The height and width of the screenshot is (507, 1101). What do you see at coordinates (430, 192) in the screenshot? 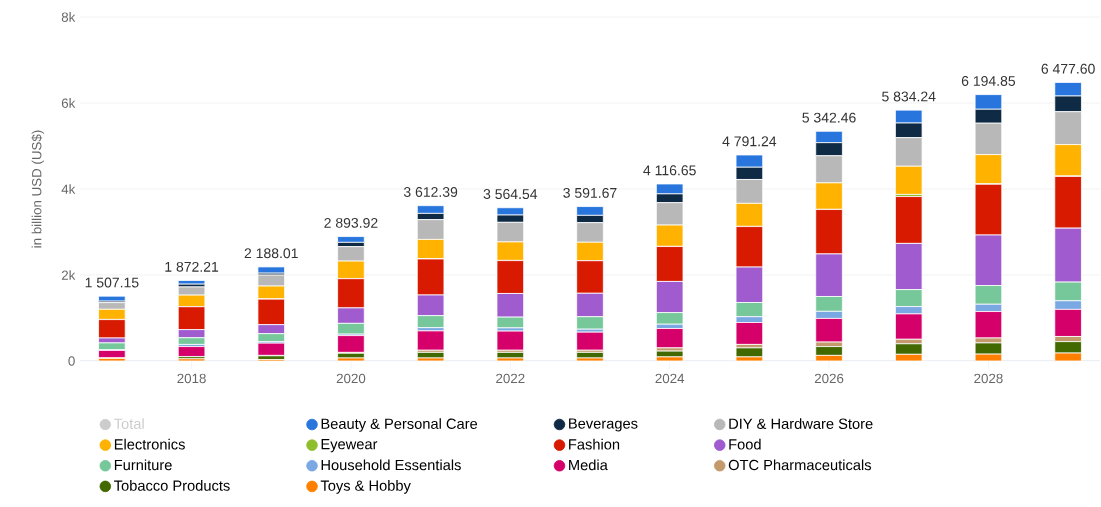
I see `total-label: 3 612.39` at bounding box center [430, 192].